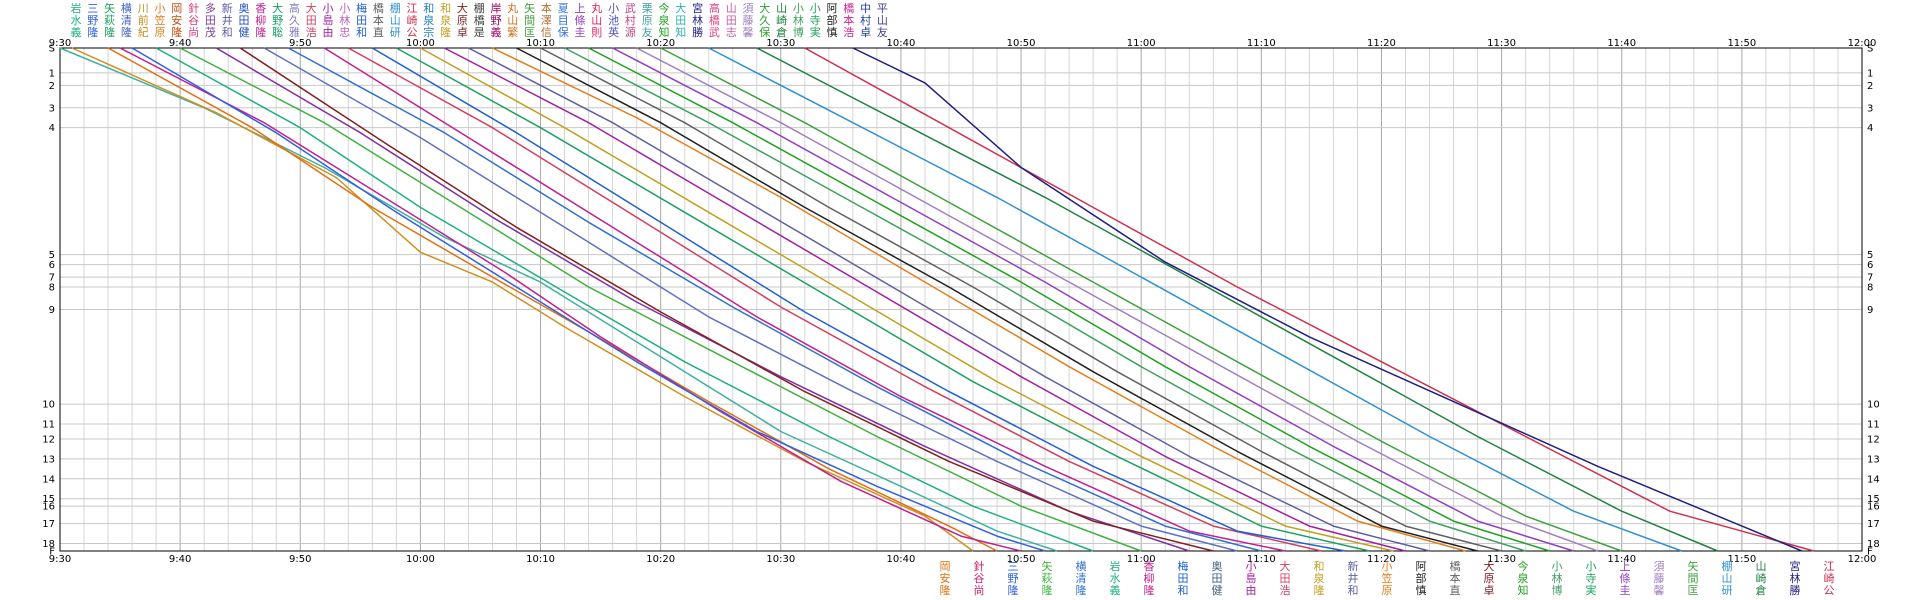  I want to click on top-name-char: 須, so click(748, 8).